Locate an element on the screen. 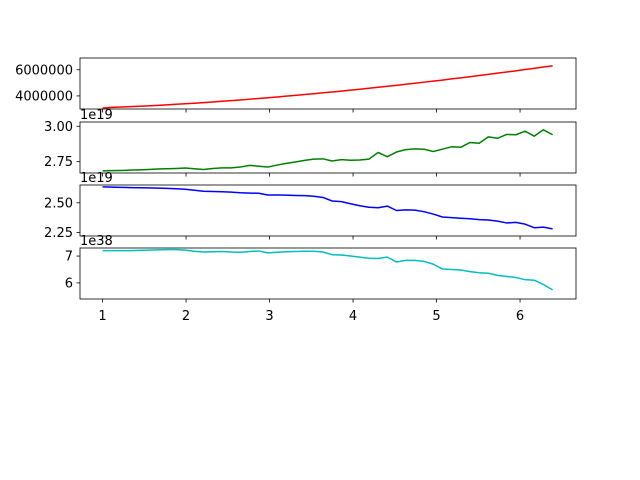  x-tick-label: 6 is located at coordinates (520, 316).